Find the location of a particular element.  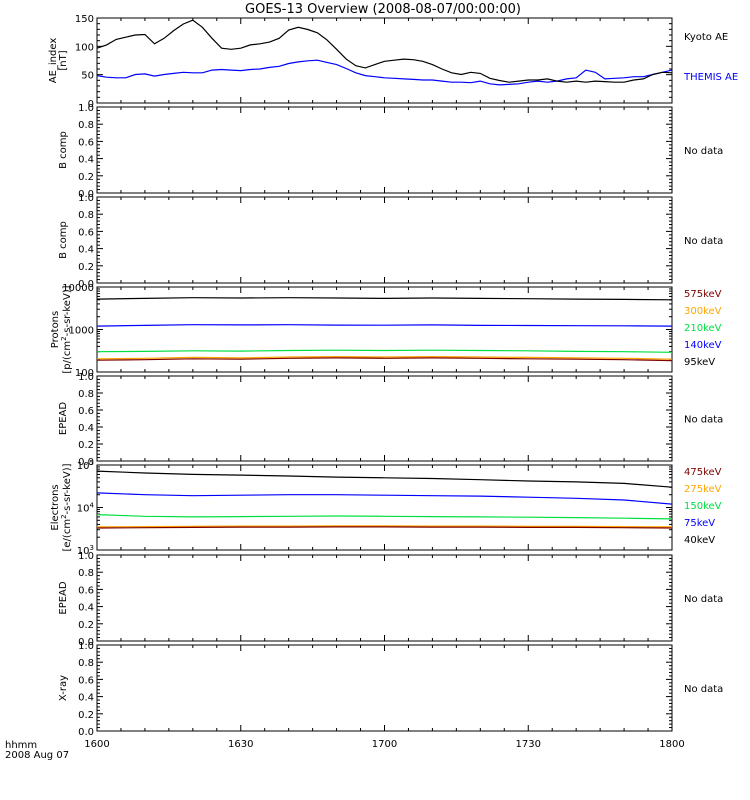

series-line-95kev is located at coordinates (384, 299).